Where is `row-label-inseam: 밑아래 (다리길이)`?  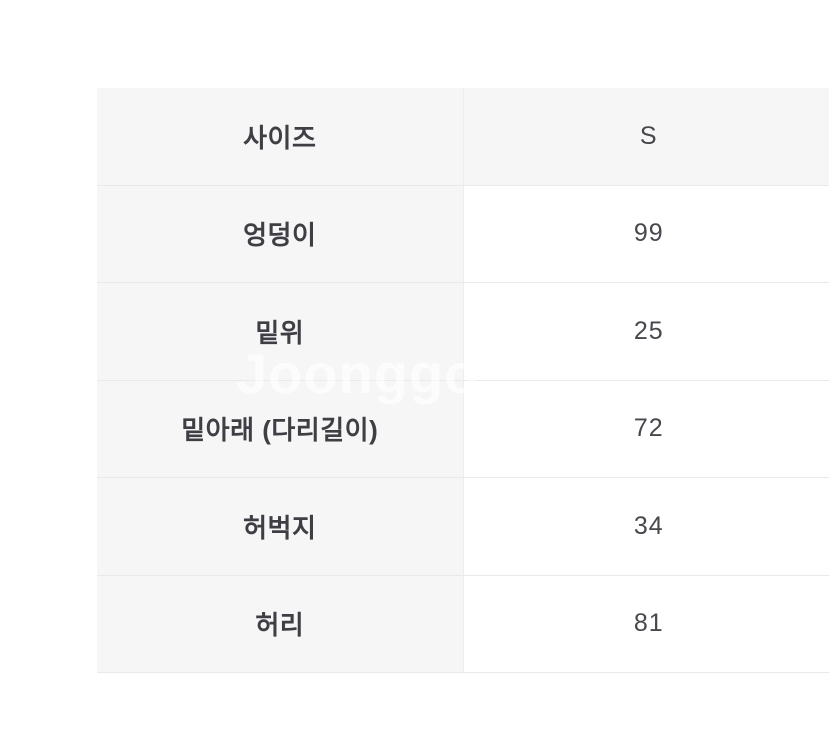
row-label-inseam: 밑아래 (다리길이) is located at coordinates (280, 428).